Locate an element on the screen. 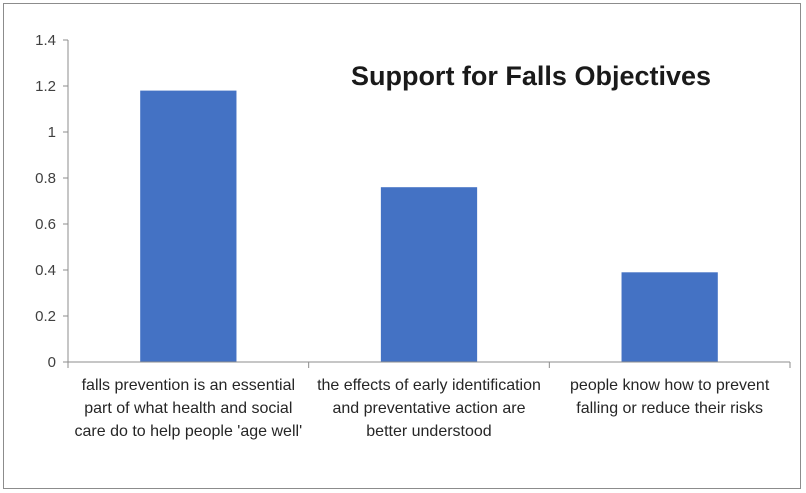 The width and height of the screenshot is (806, 493). y-tick-label: 0.8 is located at coordinates (45, 178).